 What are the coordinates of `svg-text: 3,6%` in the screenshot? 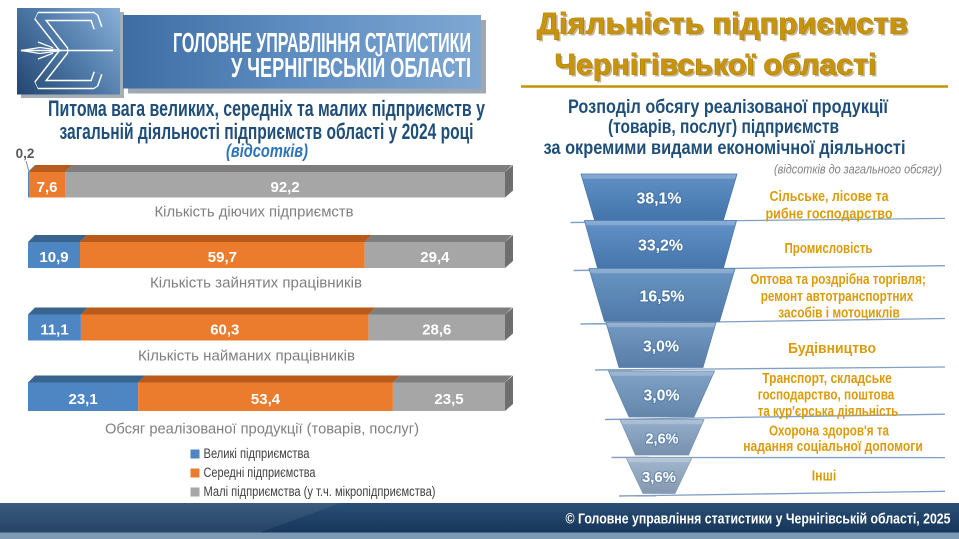 It's located at (659, 477).